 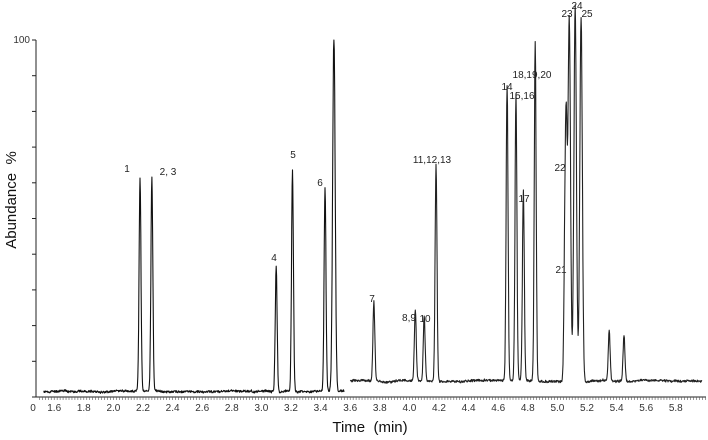 What do you see at coordinates (168, 172) in the screenshot?
I see `peak-label: 2, 3` at bounding box center [168, 172].